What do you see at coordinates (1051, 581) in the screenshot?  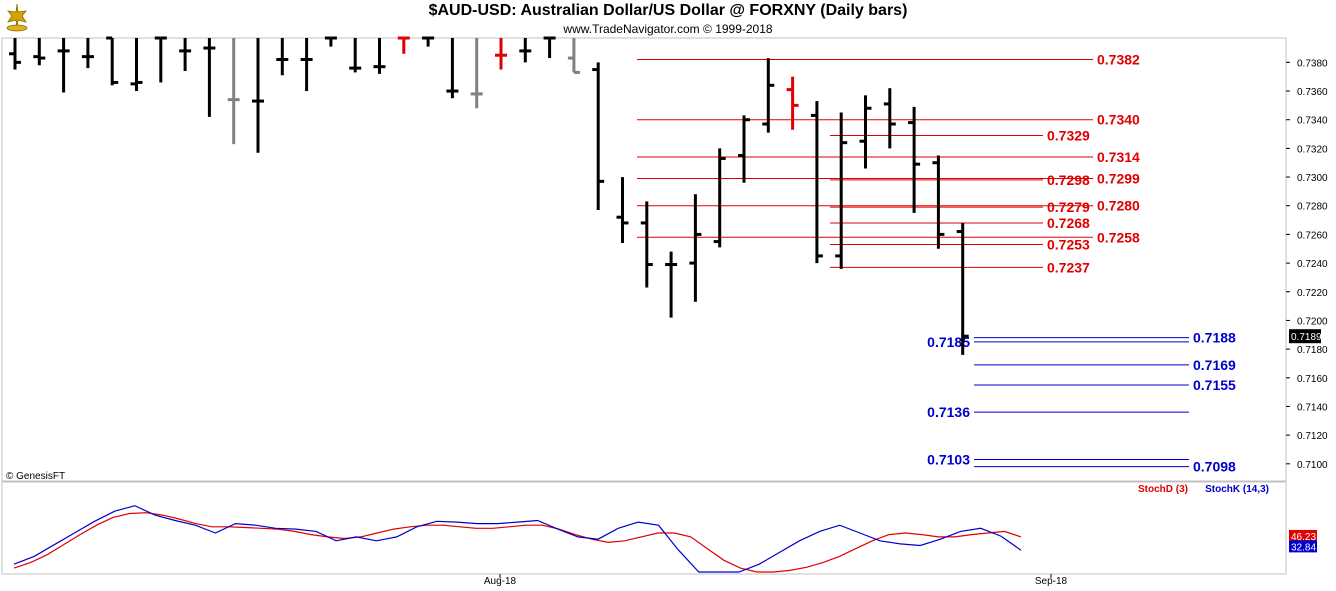 I see `x-tick-label: Sep-18` at bounding box center [1051, 581].